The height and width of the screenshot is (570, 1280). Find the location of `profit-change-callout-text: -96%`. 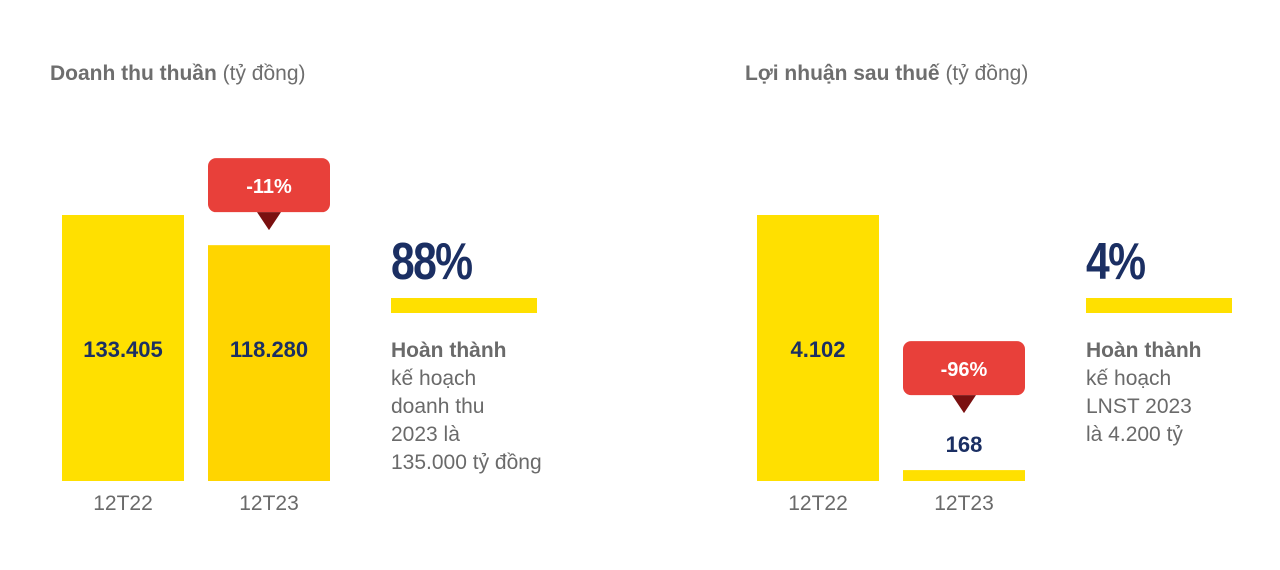

profit-change-callout-text: -96% is located at coordinates (964, 370).